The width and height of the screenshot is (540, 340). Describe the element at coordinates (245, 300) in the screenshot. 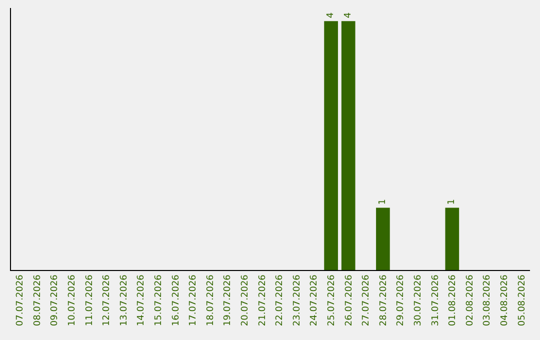

I see `x-tick-label: 20.07.2026` at that location.